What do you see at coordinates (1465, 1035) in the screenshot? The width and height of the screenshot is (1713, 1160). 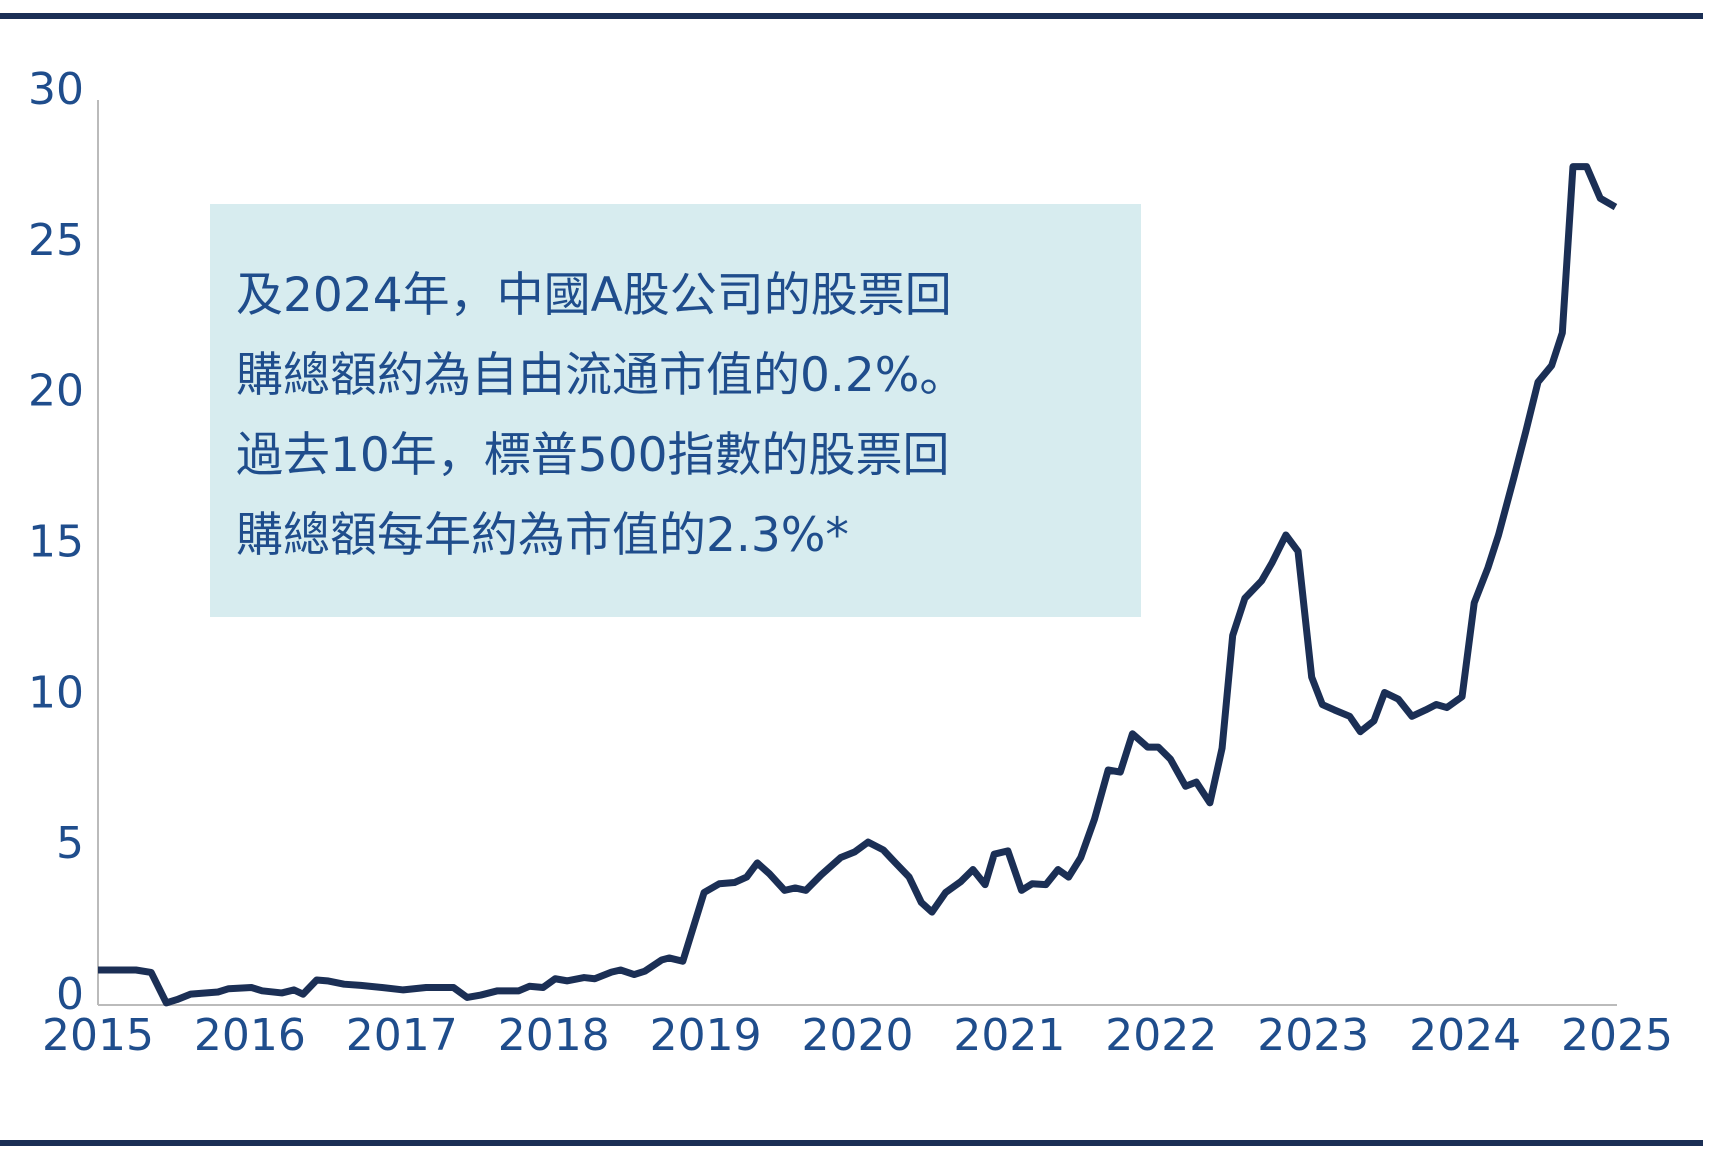 I see `x-tick-label: 2024` at bounding box center [1465, 1035].